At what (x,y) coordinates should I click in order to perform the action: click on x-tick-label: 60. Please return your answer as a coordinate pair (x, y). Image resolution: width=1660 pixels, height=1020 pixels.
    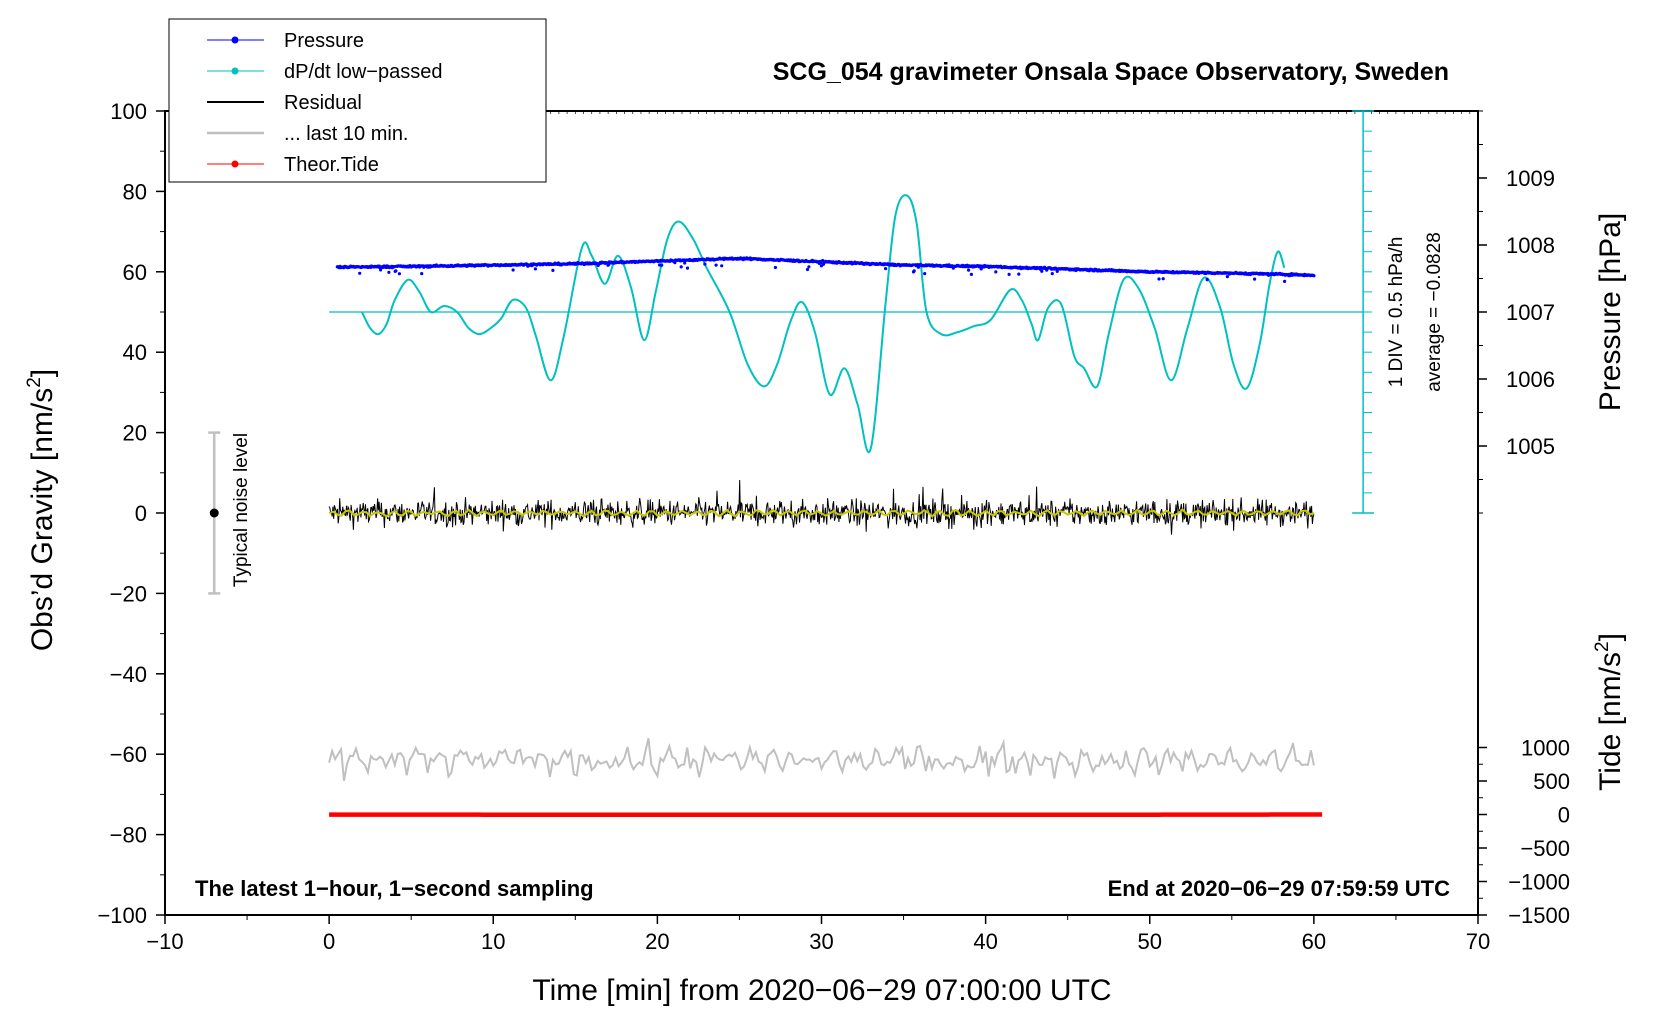
    Looking at the image, I should click on (1314, 941).